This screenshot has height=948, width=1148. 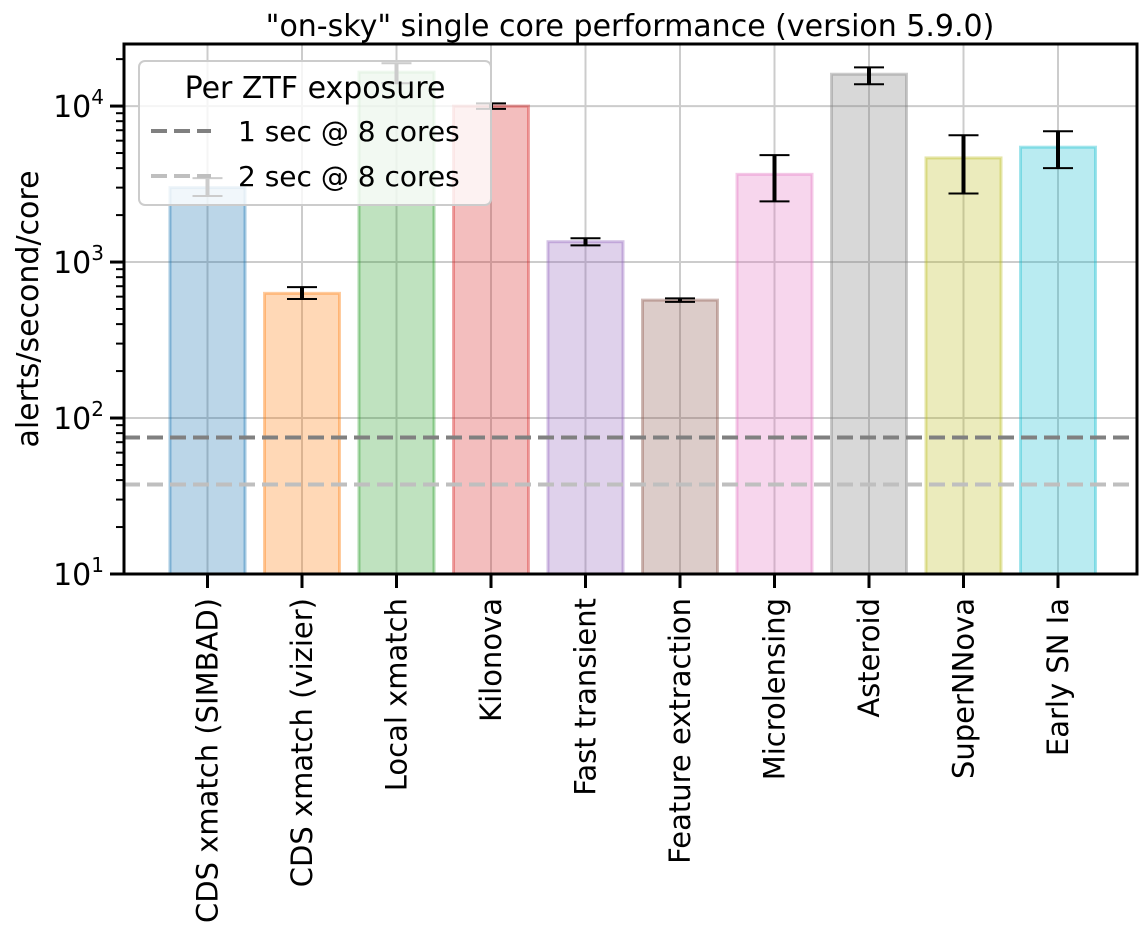 I want to click on legend-box, so click(x=315, y=133).